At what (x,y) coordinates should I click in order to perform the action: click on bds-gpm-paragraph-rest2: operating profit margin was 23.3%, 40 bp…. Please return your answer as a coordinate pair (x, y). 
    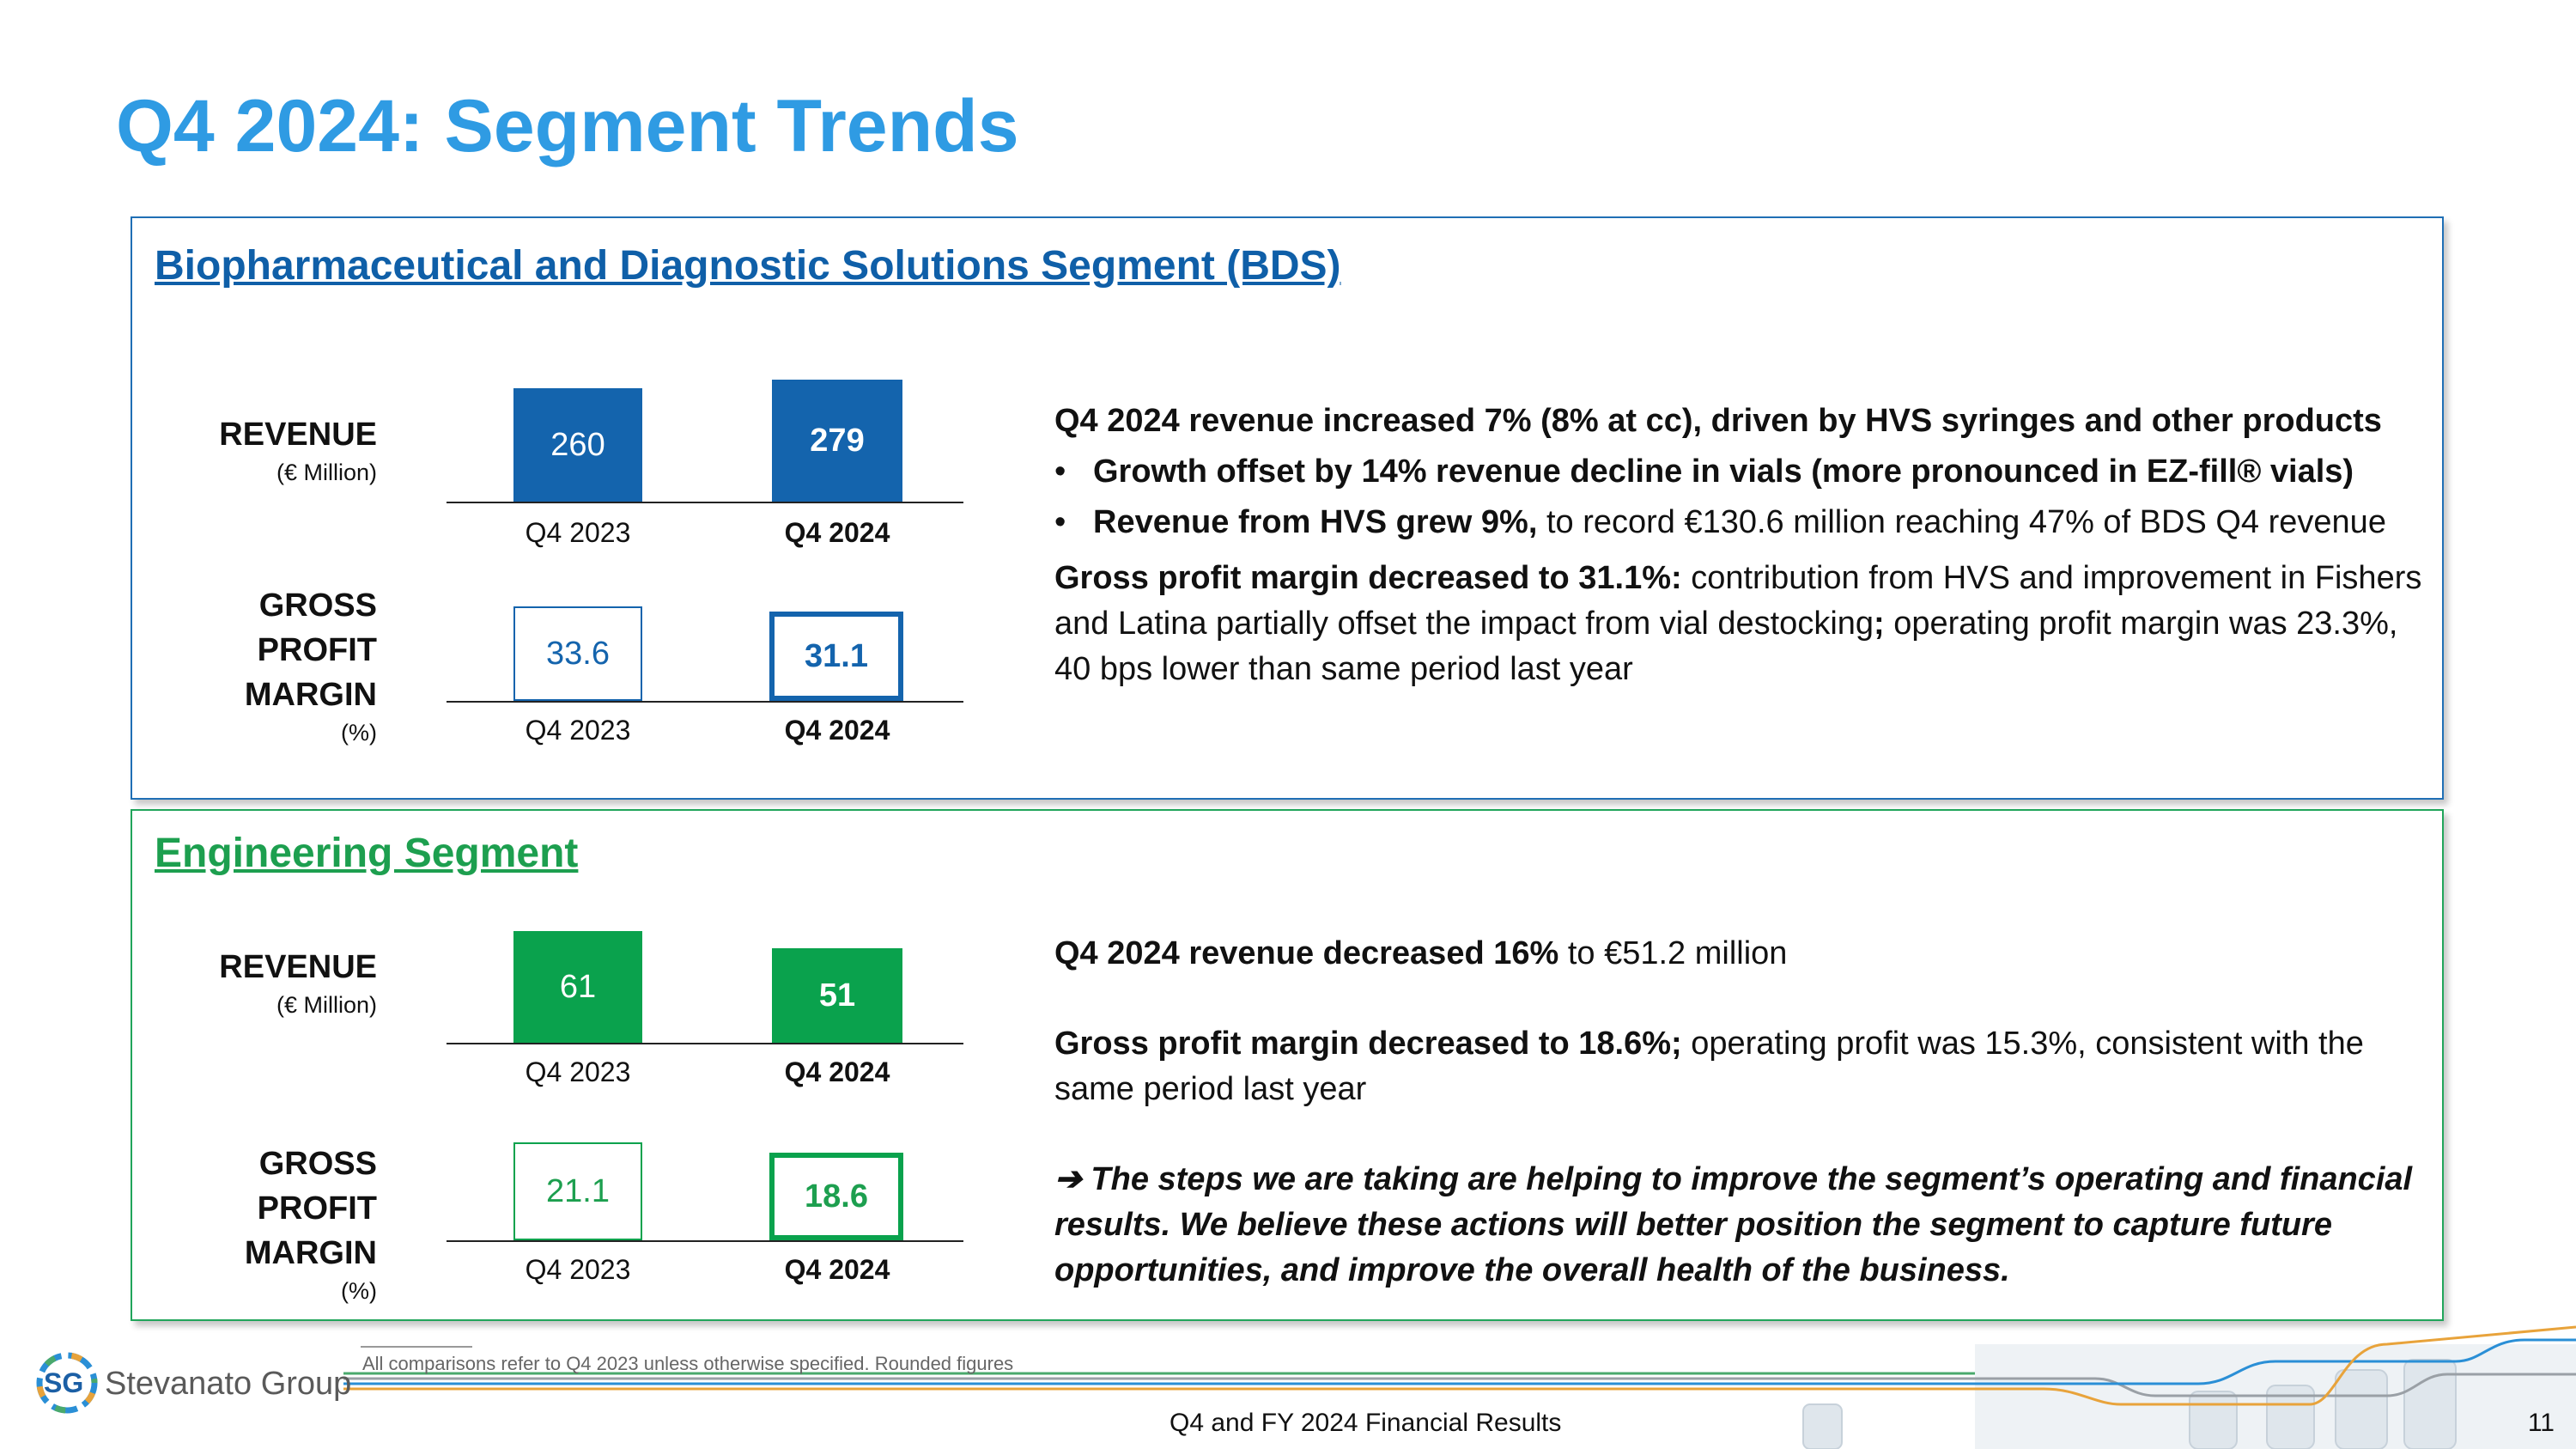
    Looking at the image, I should click on (1726, 646).